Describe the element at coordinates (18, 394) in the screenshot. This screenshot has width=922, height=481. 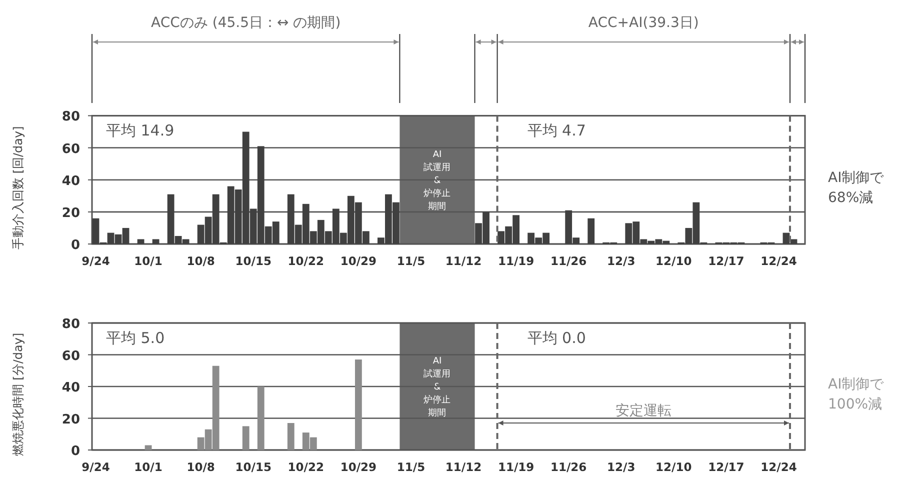
I see `y-axis-title: 燃焼悪化時間 [分/day]` at that location.